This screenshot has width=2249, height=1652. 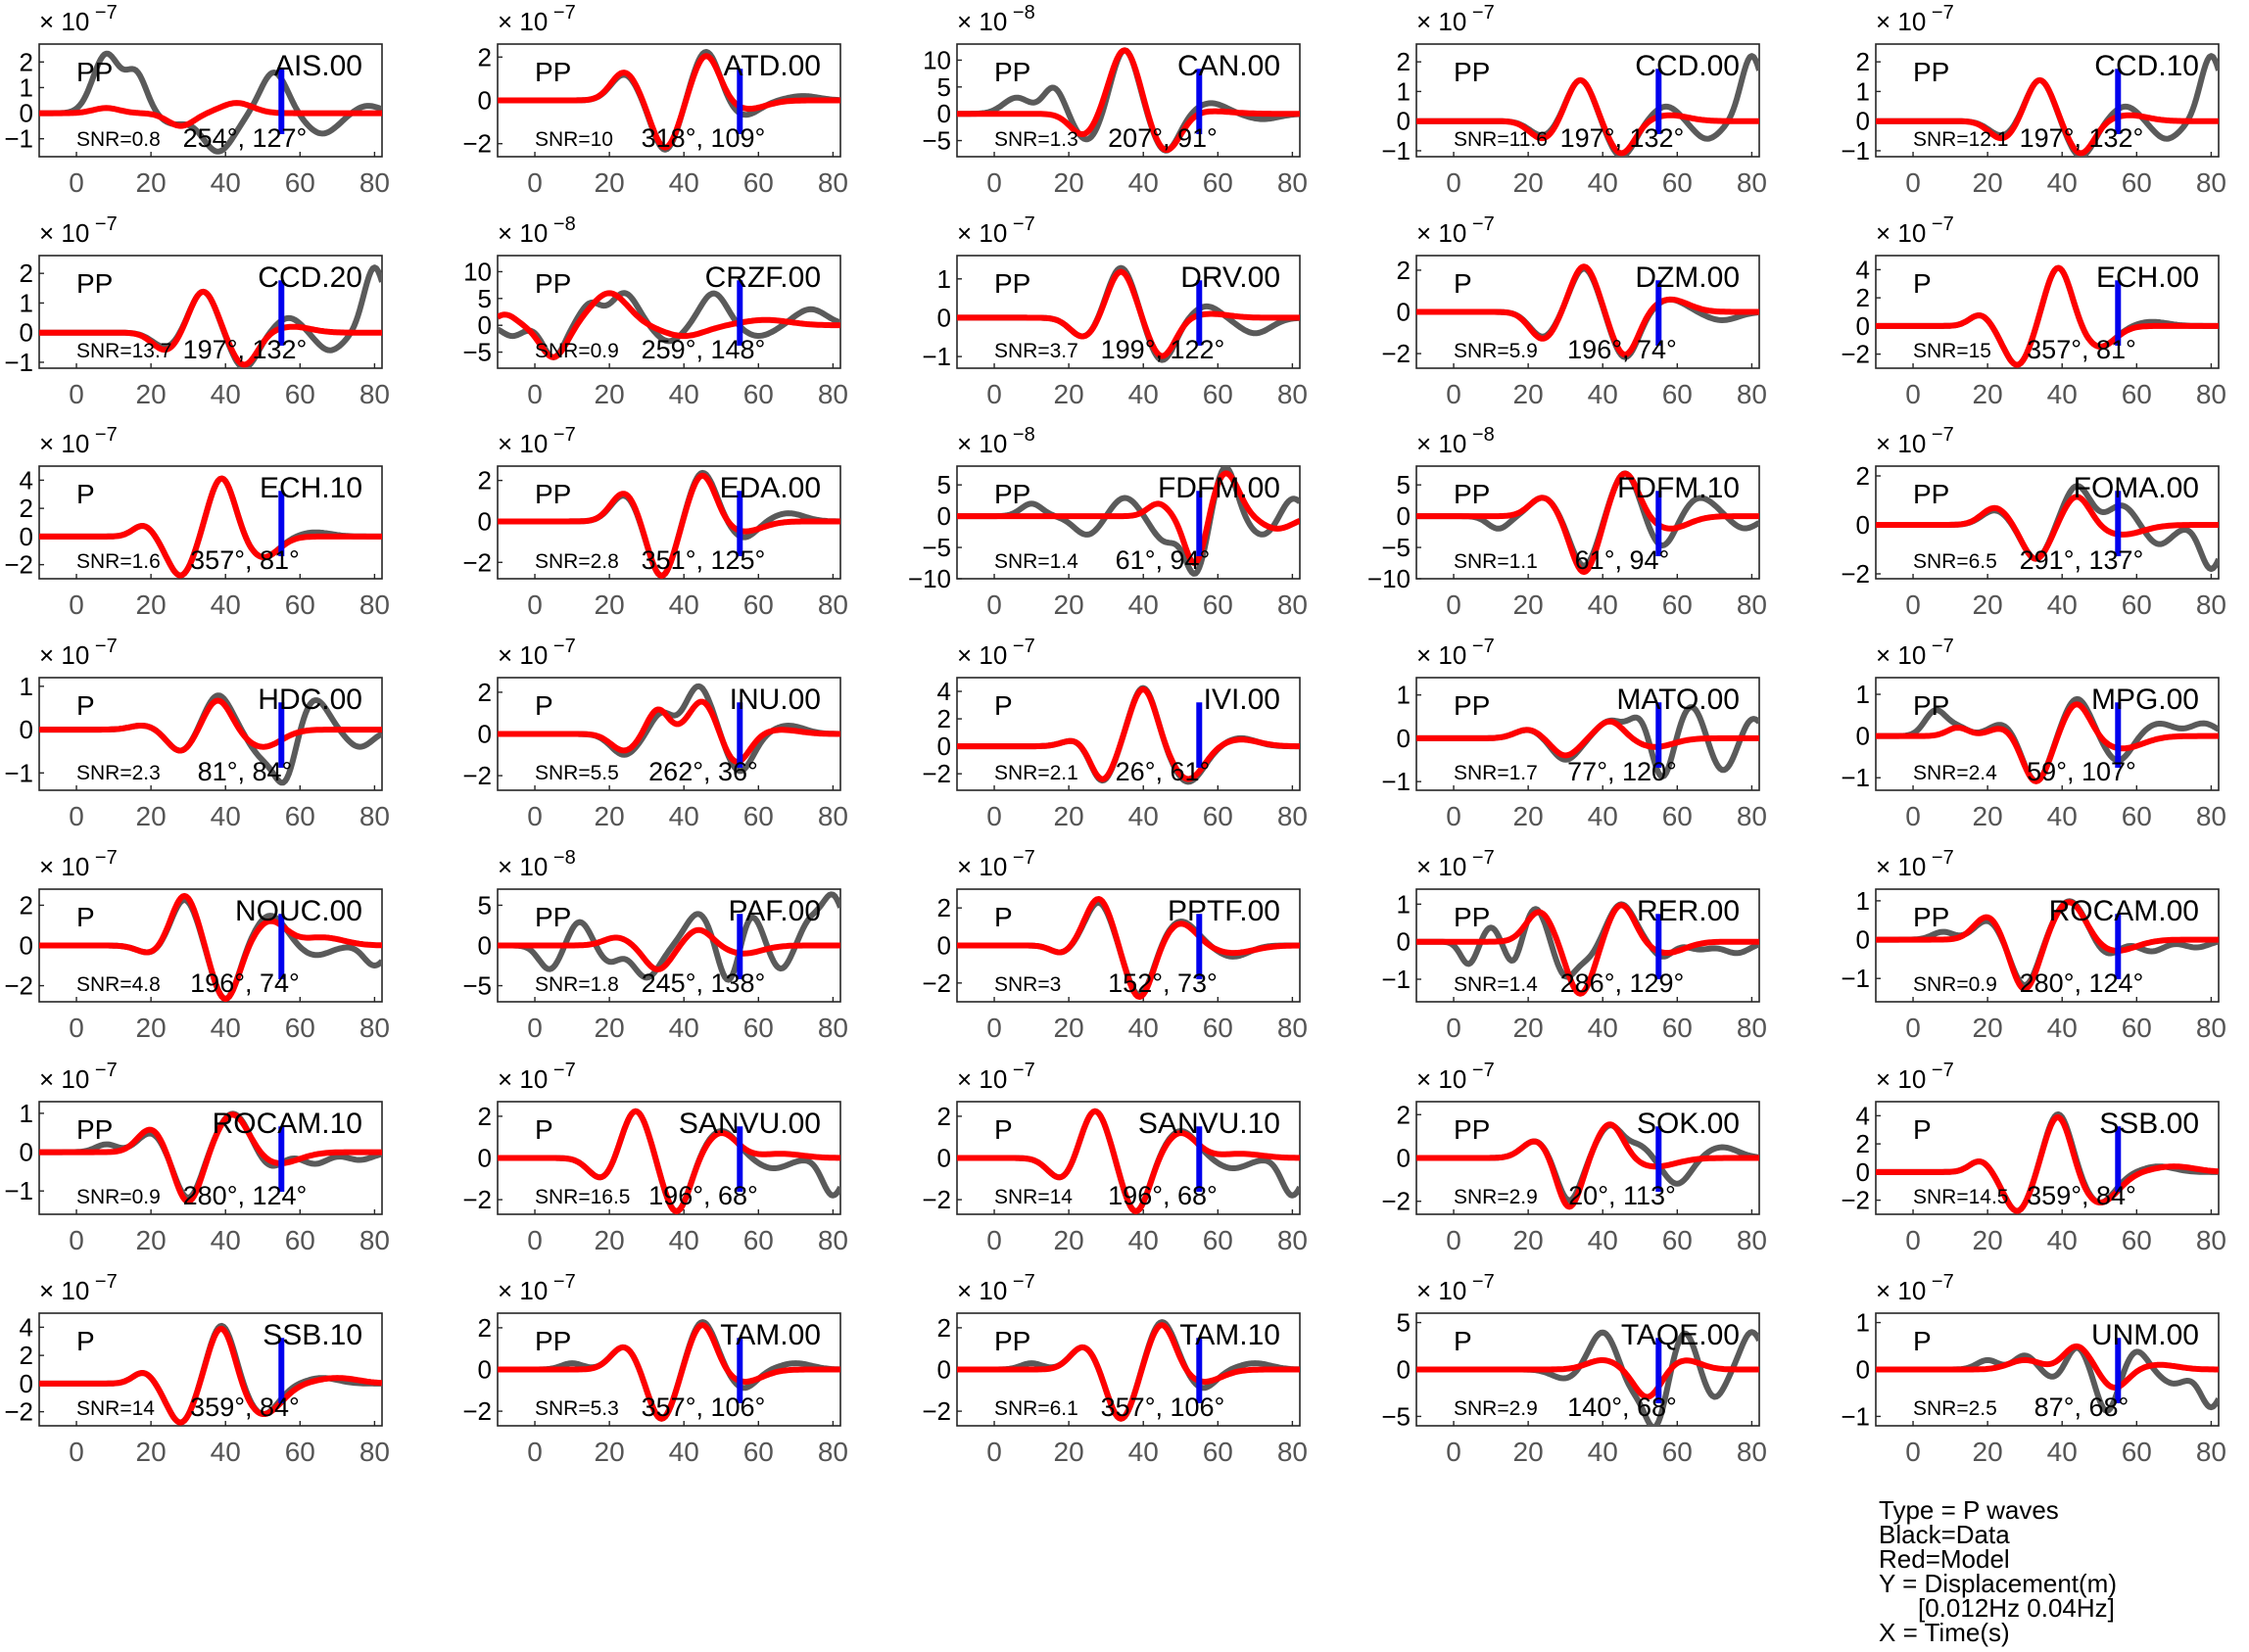 I want to click on data-trace, so click(x=211, y=102).